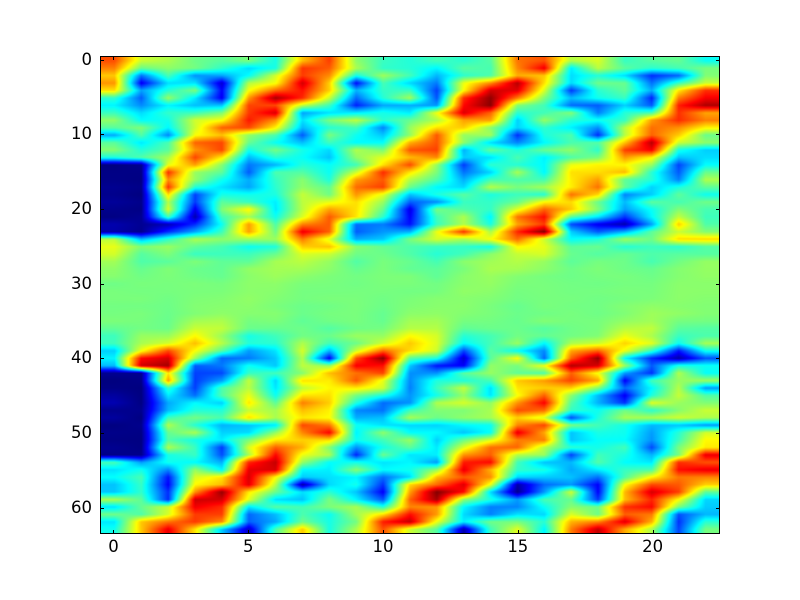 Image resolution: width=800 pixels, height=600 pixels. What do you see at coordinates (383, 546) in the screenshot?
I see `x-tick-label: 10` at bounding box center [383, 546].